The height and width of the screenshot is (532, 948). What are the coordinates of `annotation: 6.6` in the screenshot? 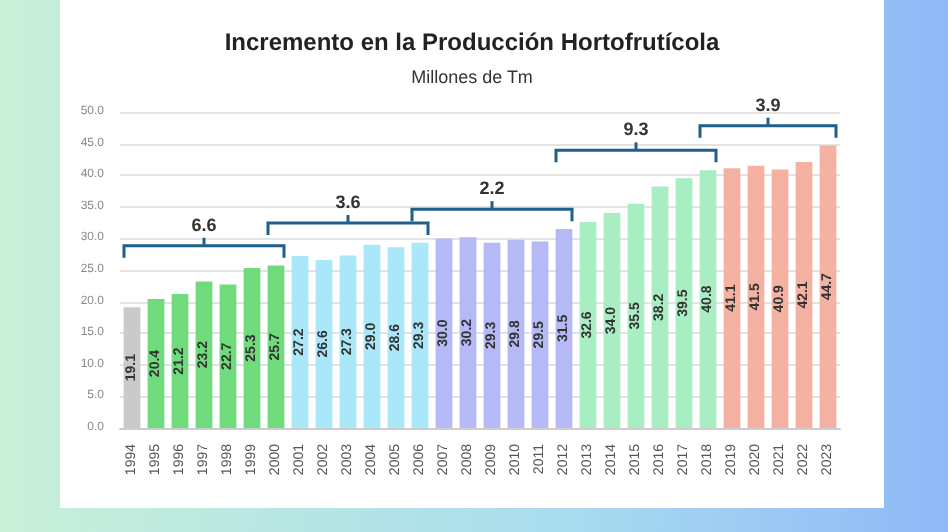 It's located at (204, 224).